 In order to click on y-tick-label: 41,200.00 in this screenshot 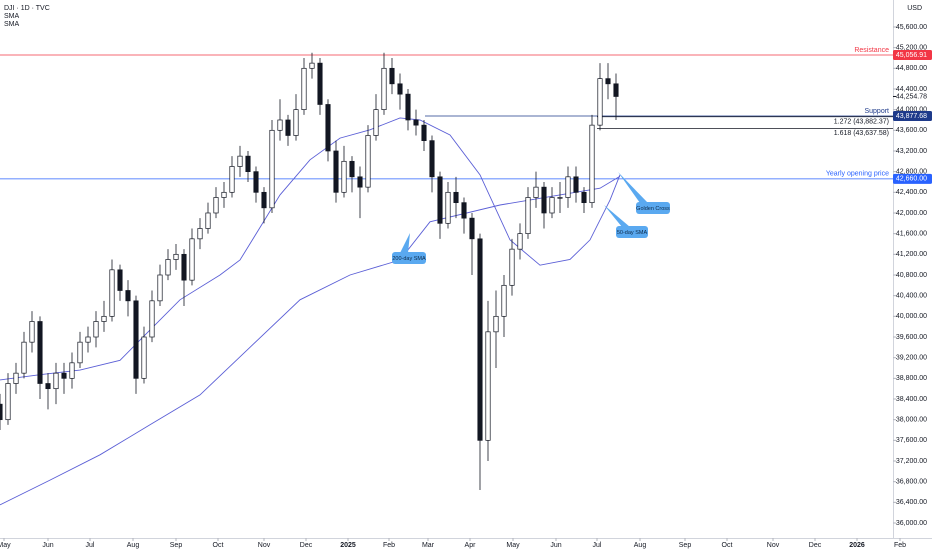, I will do `click(911, 254)`.